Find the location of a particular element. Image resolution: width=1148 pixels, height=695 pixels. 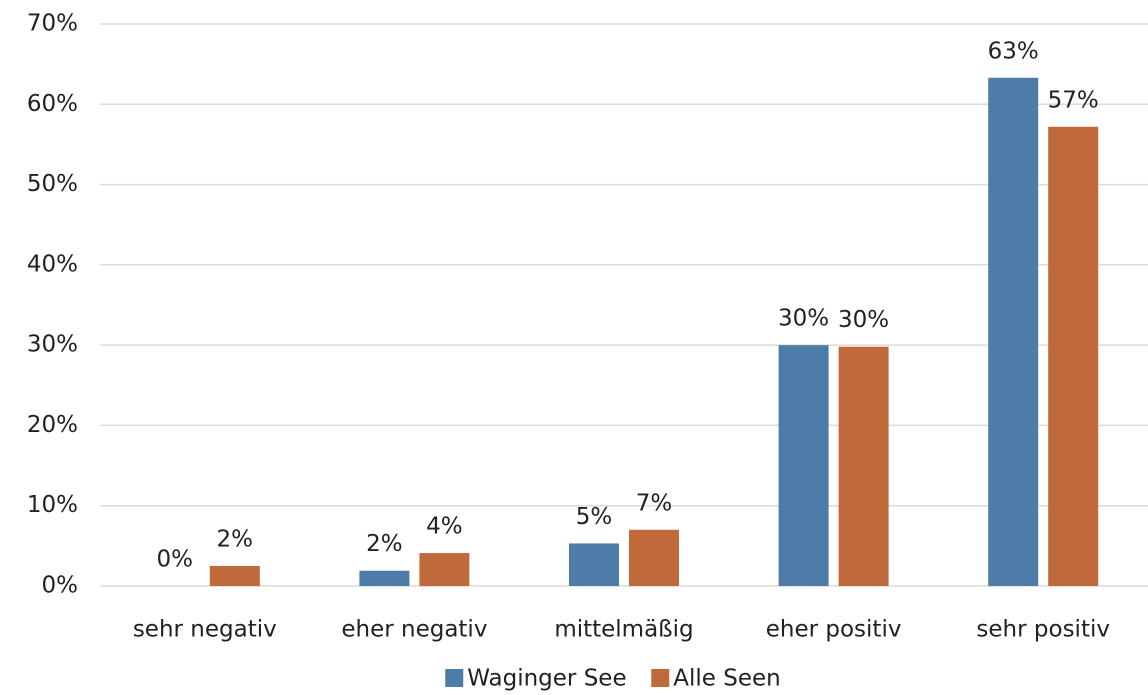

x-tick-label: eher positiv is located at coordinates (834, 630).